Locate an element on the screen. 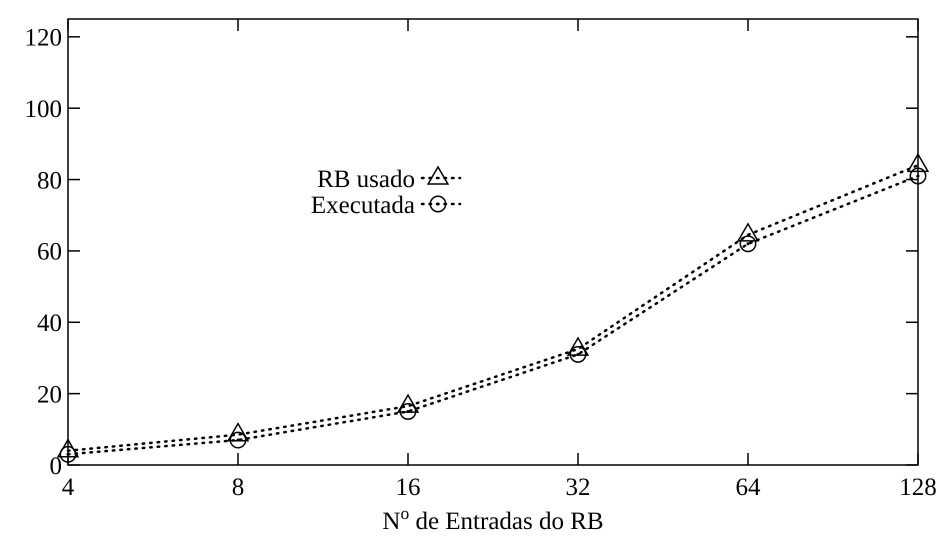  x-tick-label: 64 is located at coordinates (748, 487).